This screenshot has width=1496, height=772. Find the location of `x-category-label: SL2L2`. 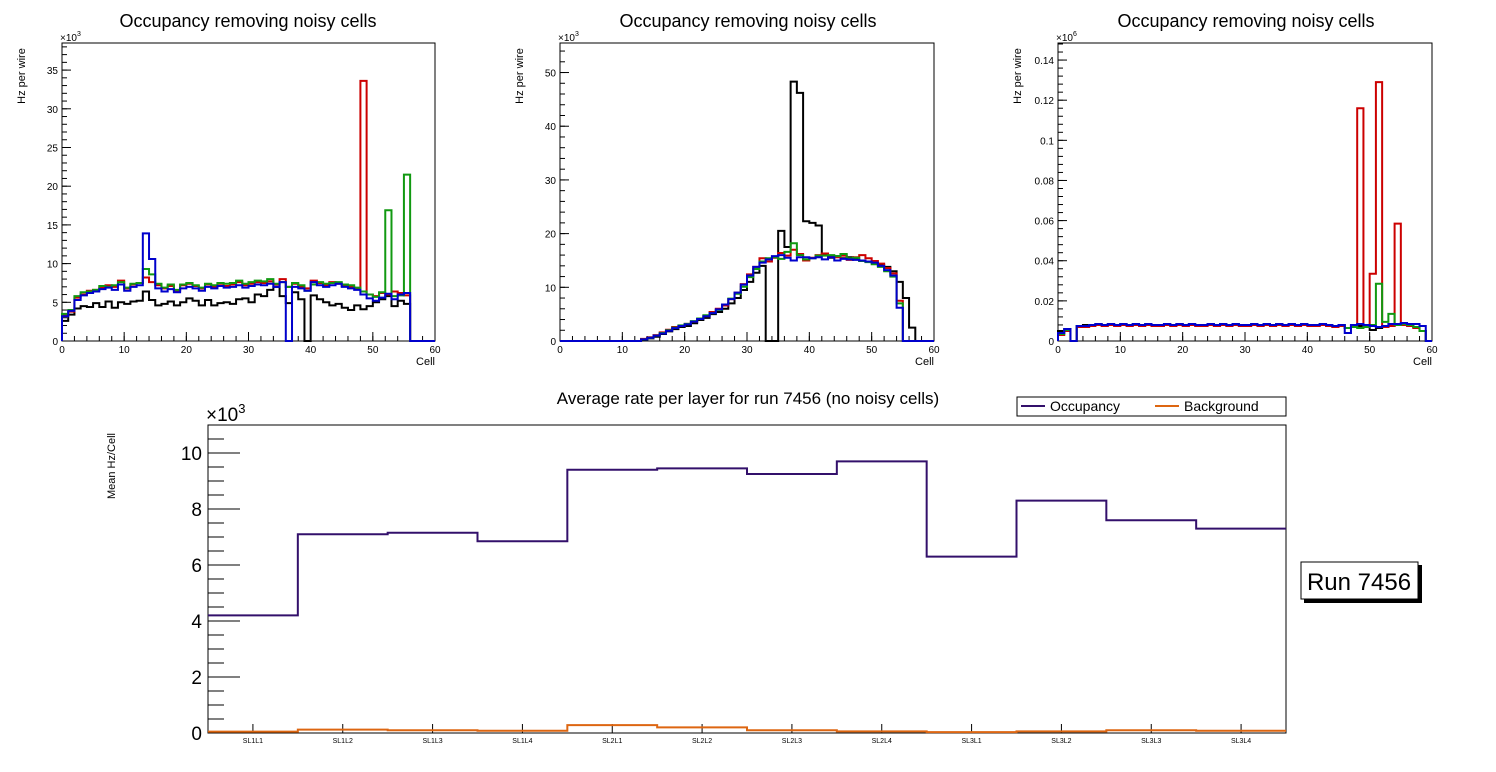

x-category-label: SL2L2 is located at coordinates (702, 741).